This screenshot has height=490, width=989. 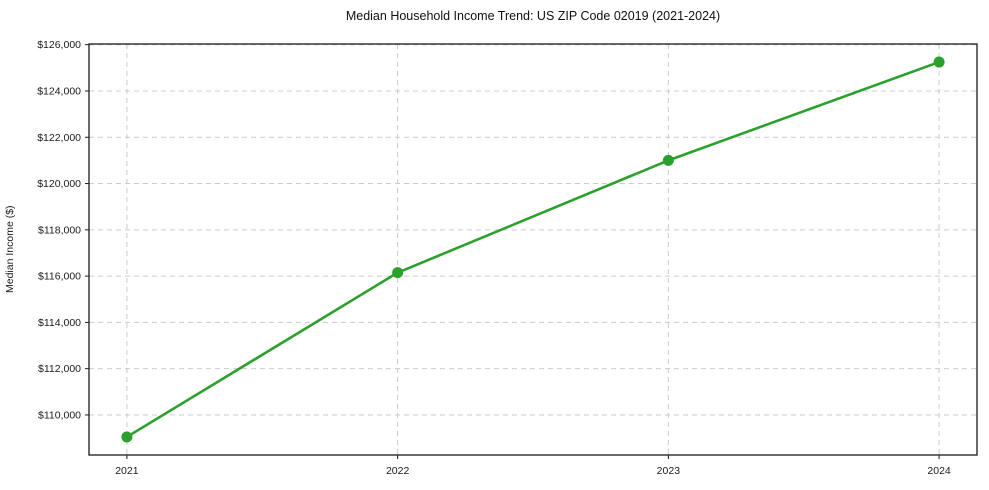 I want to click on y-tick-label: $112,000, so click(x=59, y=369).